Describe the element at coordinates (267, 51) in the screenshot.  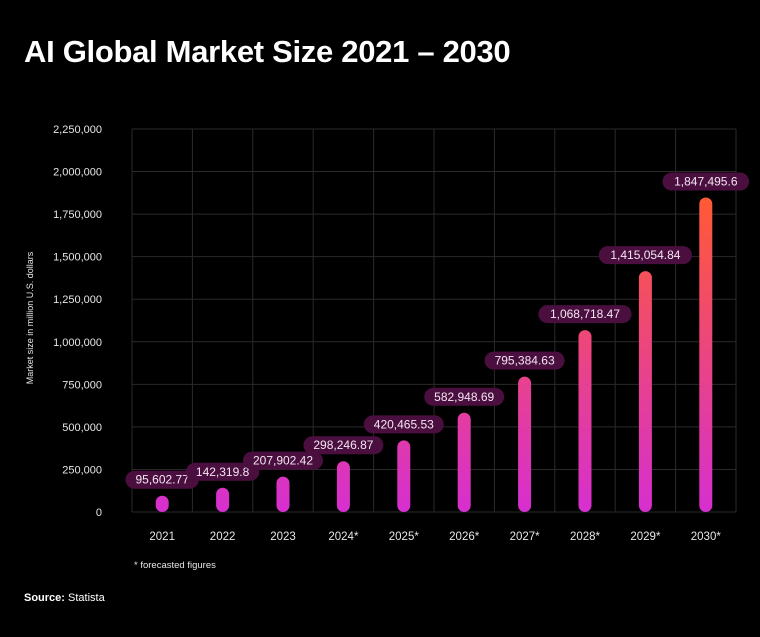
I see `chart-title: AI Global Market Size 2021 – 2030` at that location.